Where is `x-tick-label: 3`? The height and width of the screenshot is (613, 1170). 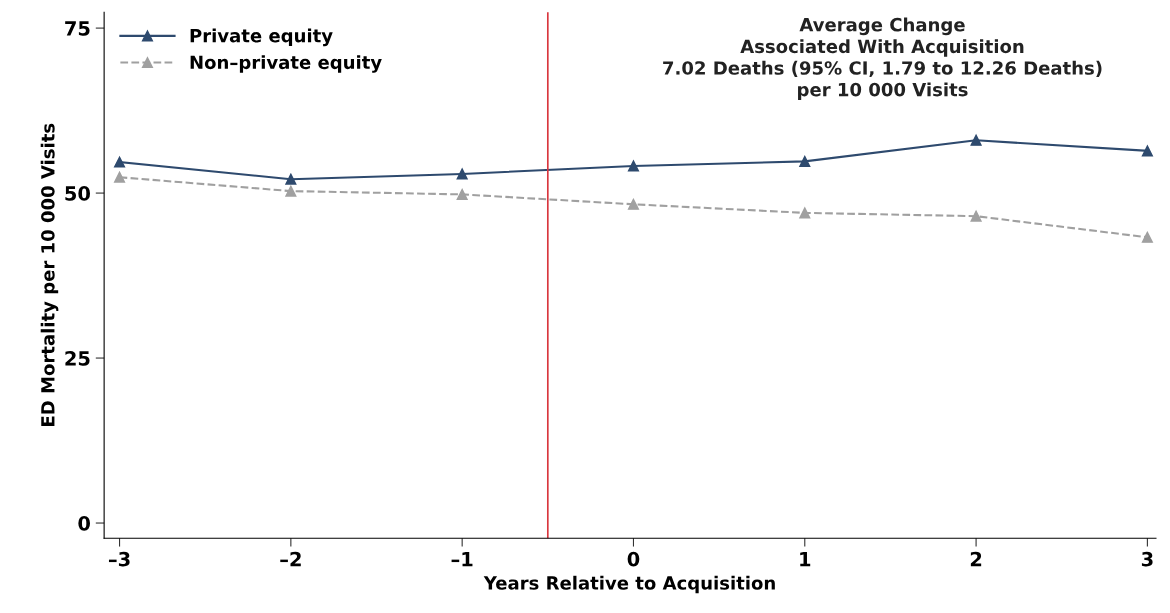
x-tick-label: 3 is located at coordinates (1147, 559).